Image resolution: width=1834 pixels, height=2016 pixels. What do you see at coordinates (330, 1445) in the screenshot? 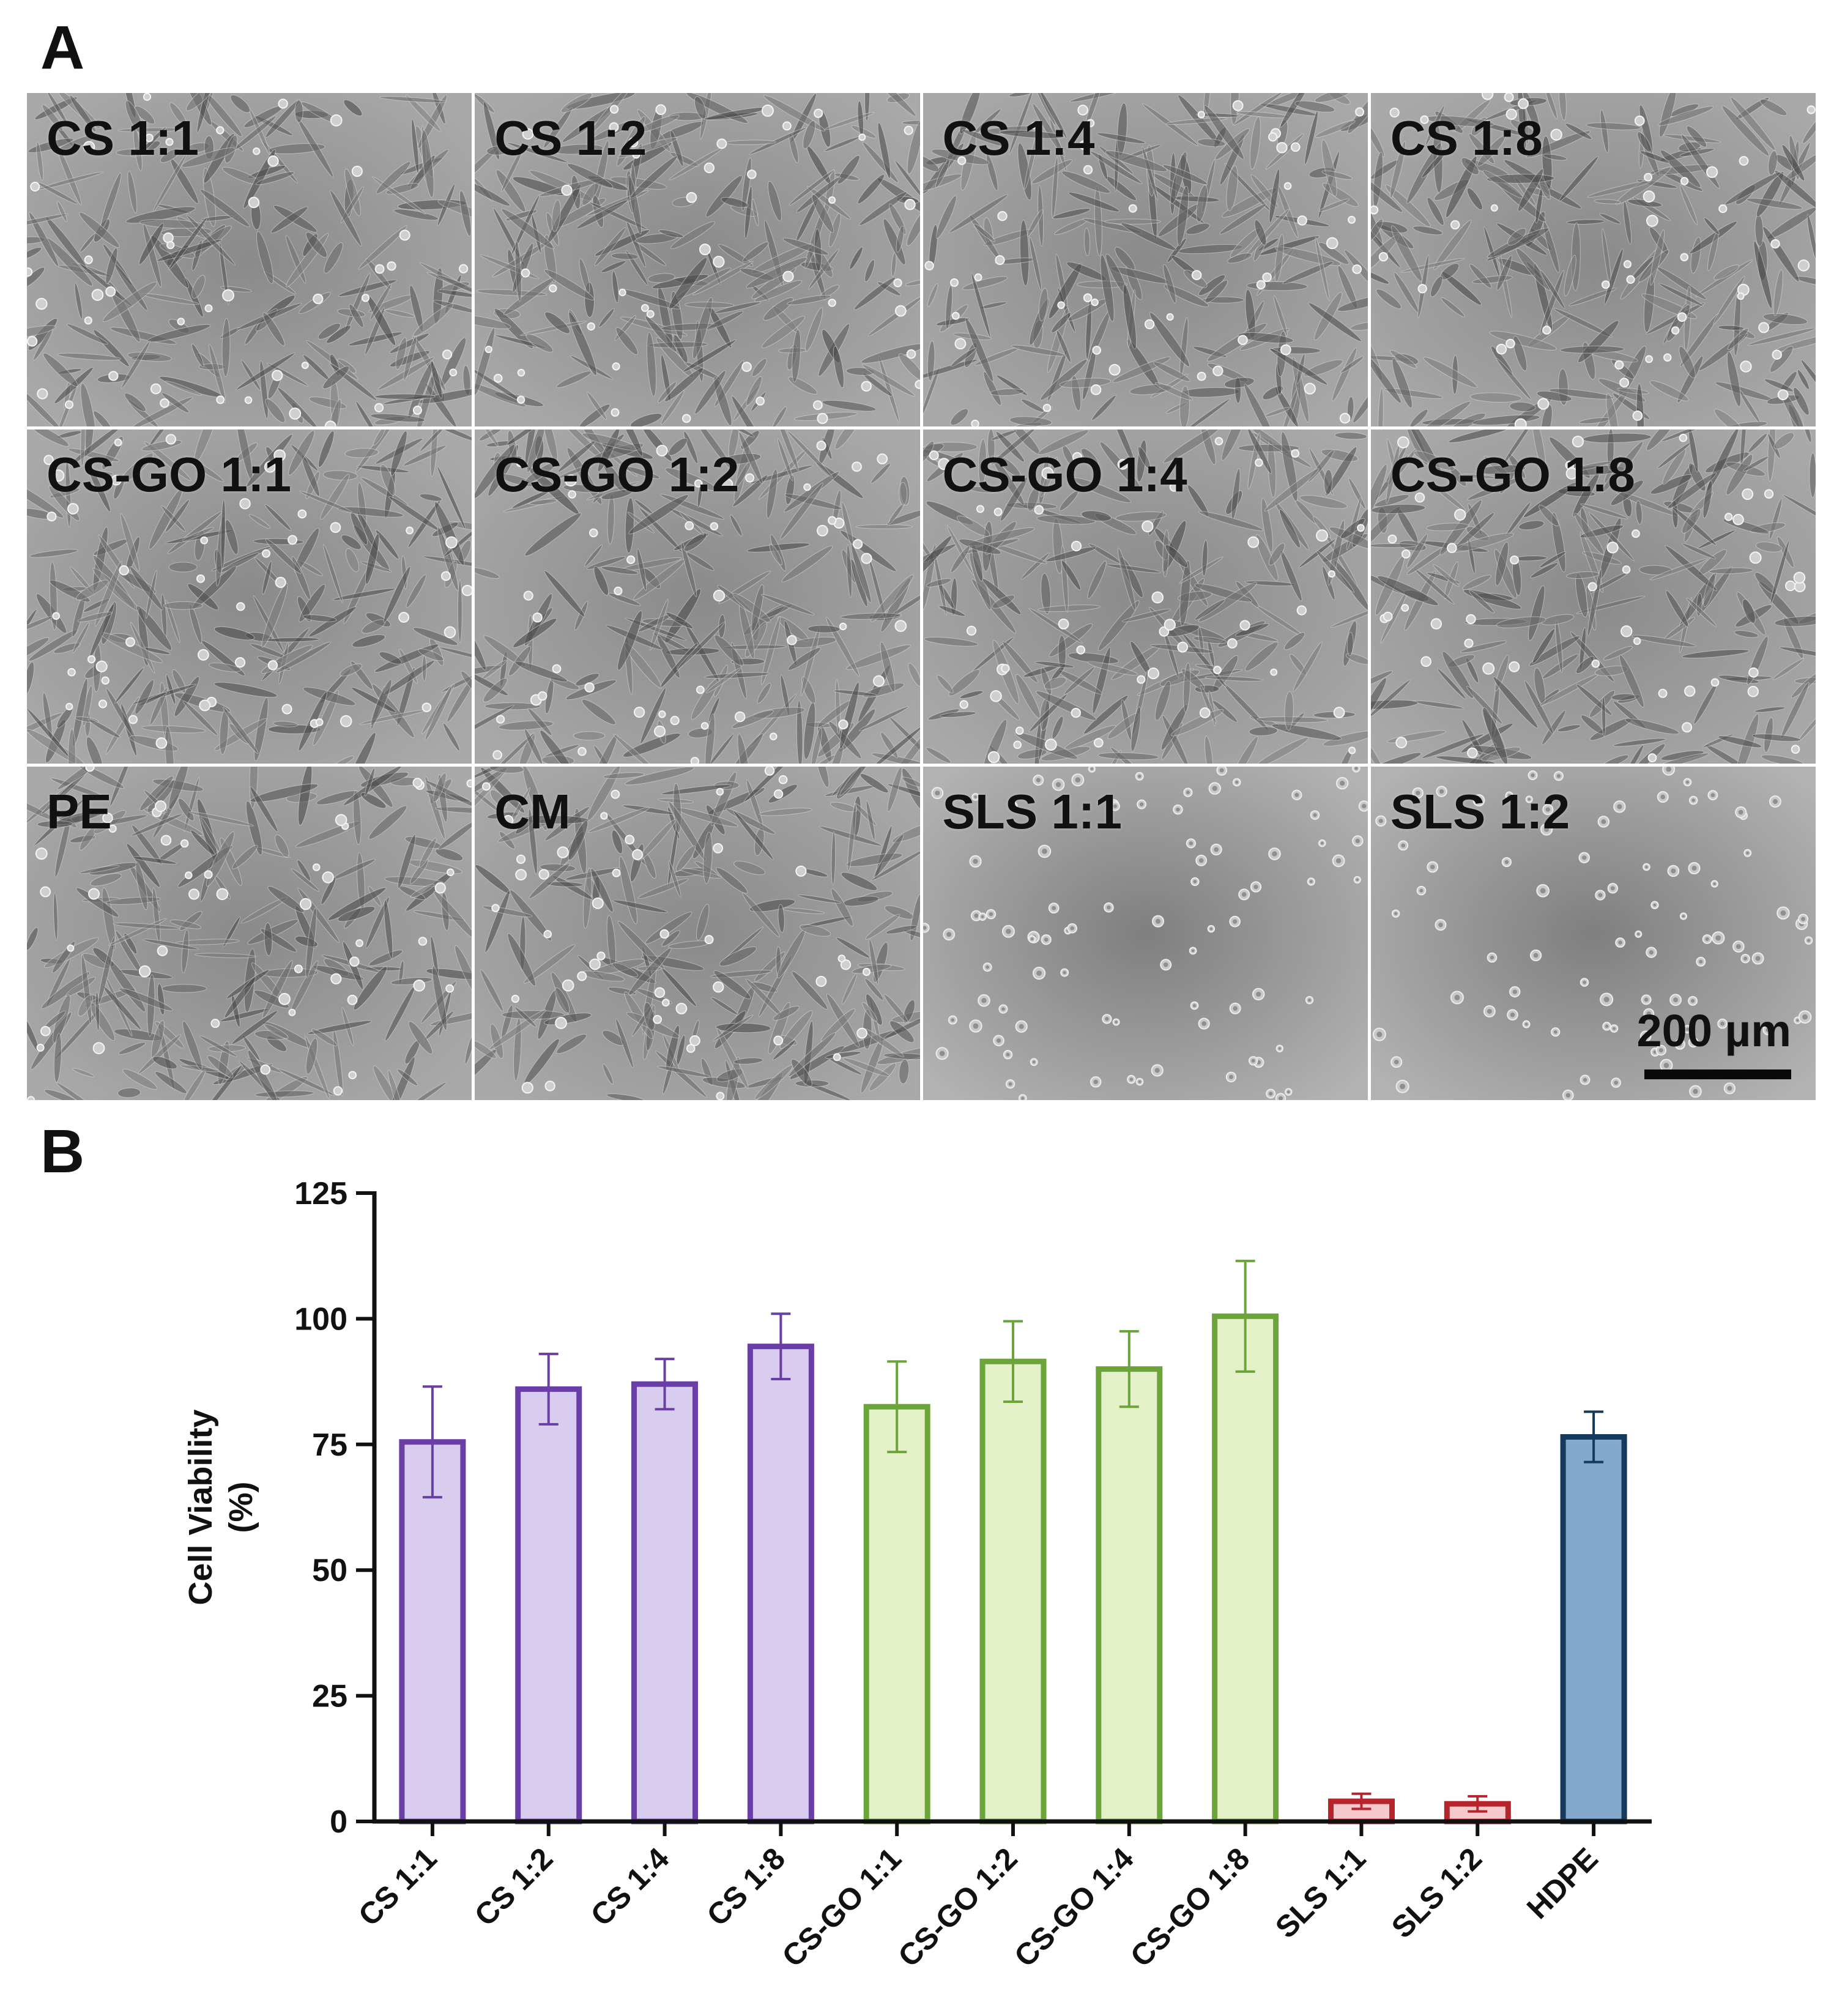
I see `y-tick-label: 75` at bounding box center [330, 1445].